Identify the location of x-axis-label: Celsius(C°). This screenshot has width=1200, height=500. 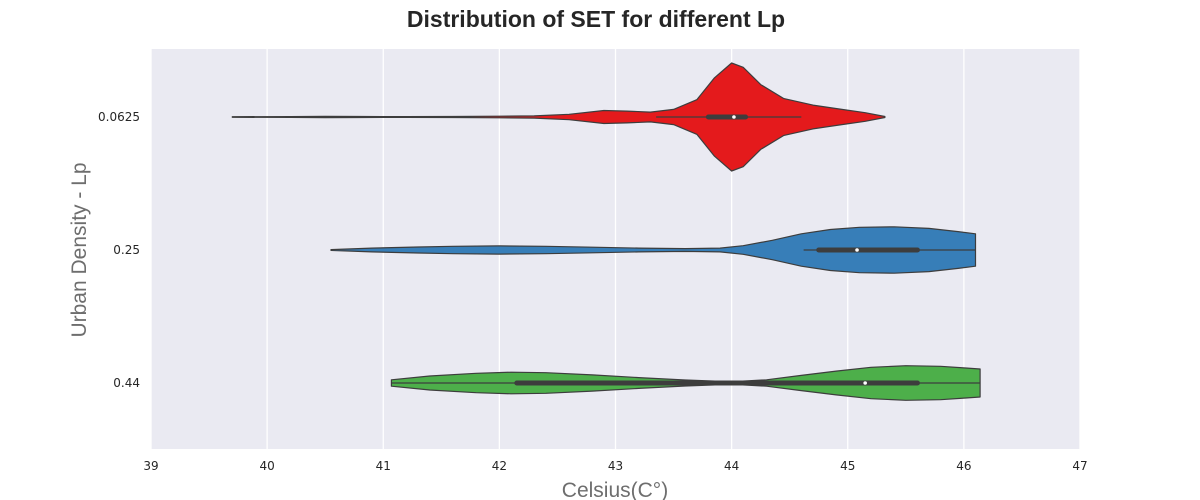
(615, 489).